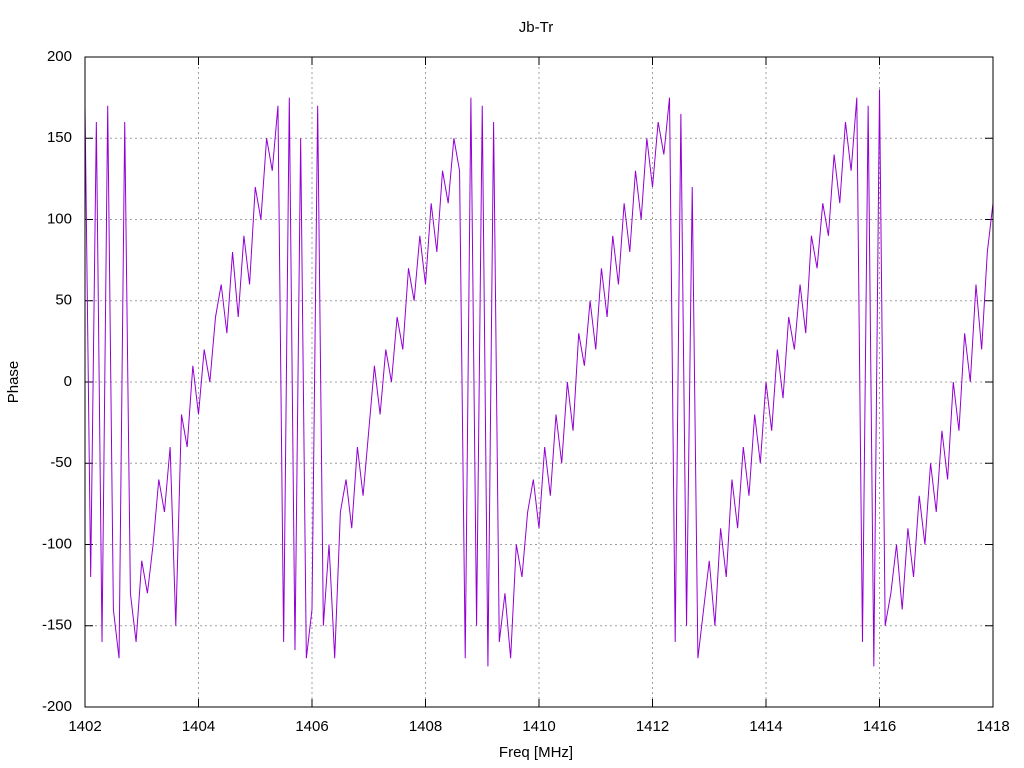 This screenshot has width=1024, height=768. I want to click on y-tick-label: 150, so click(59, 137).